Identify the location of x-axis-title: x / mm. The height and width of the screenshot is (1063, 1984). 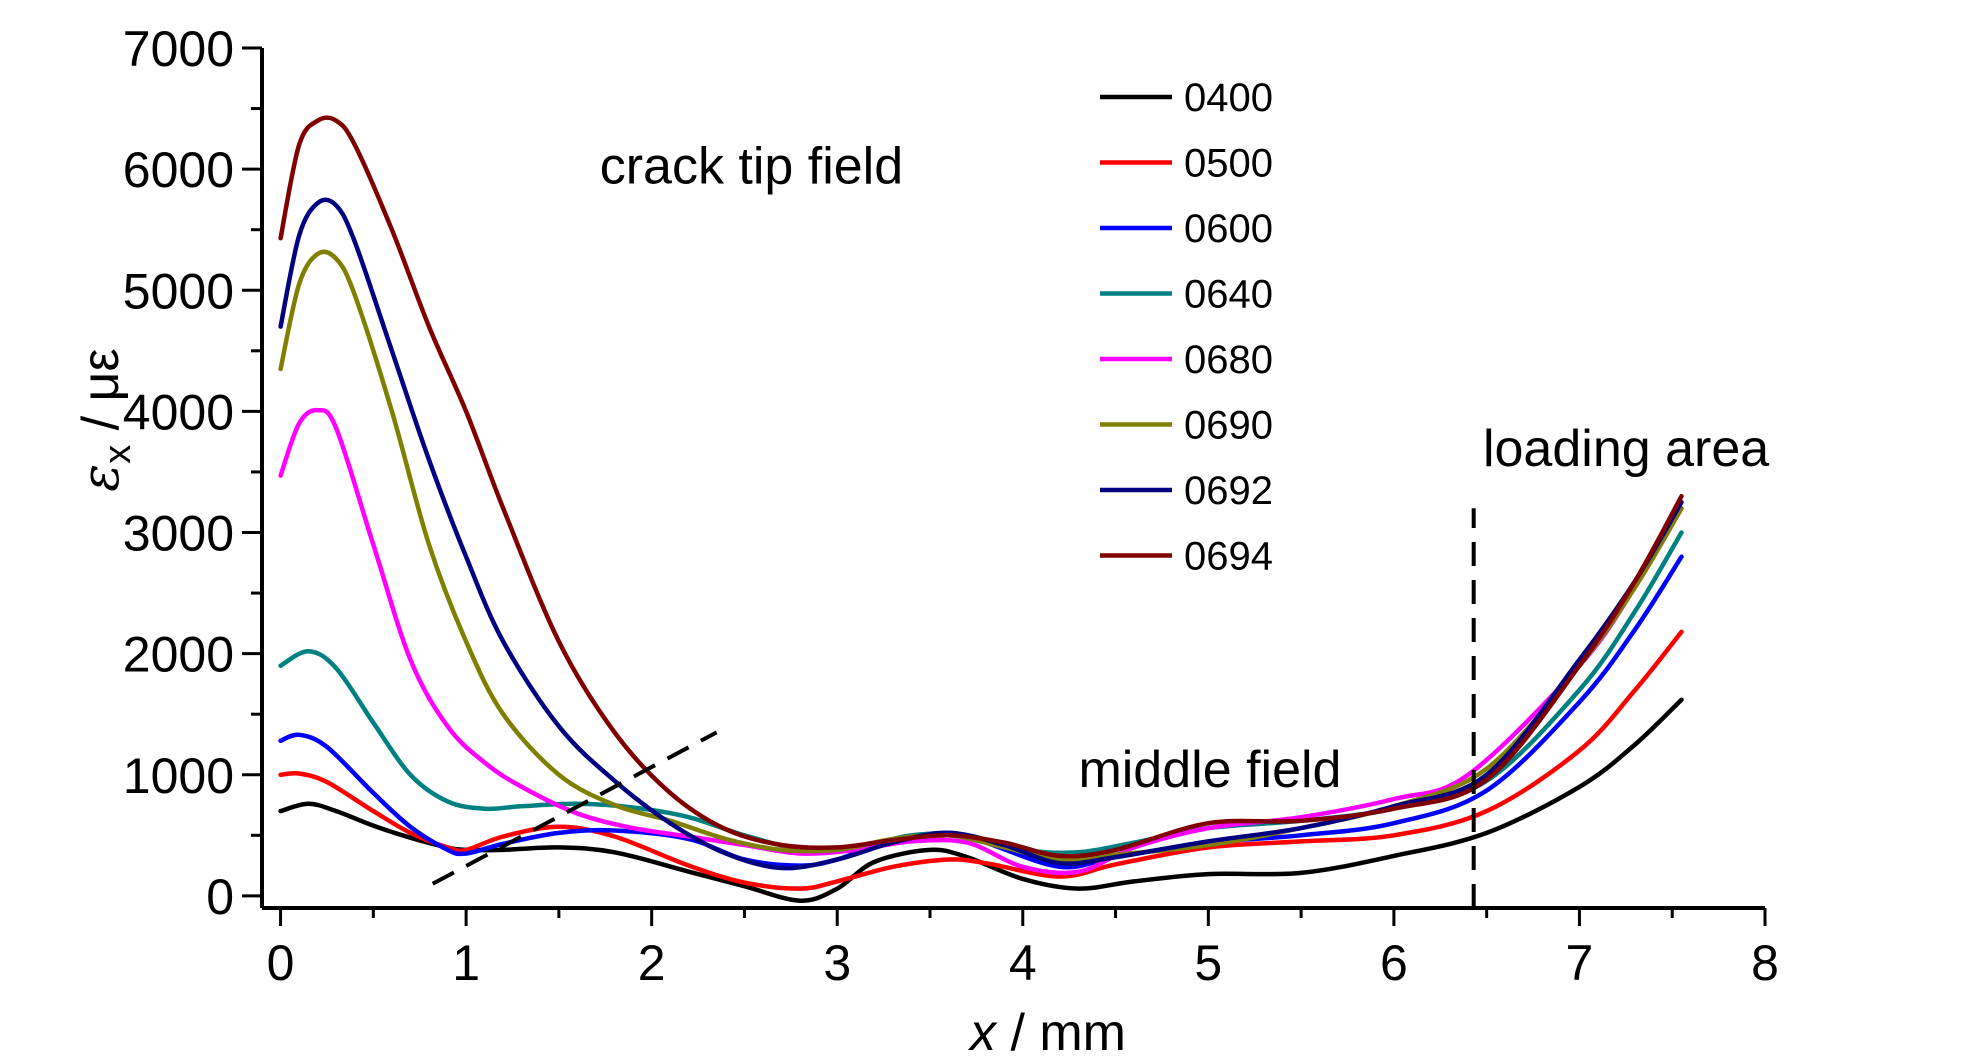
(1046, 1033).